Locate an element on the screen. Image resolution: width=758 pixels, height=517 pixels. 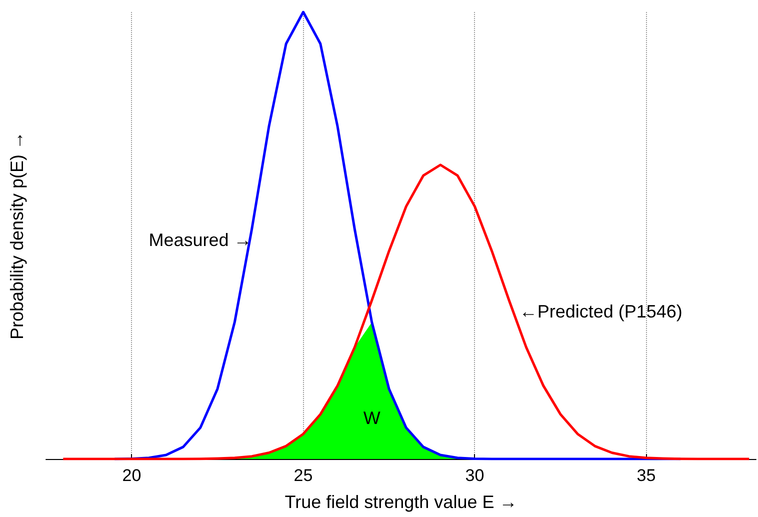
x-tick-label: 20 is located at coordinates (132, 475).